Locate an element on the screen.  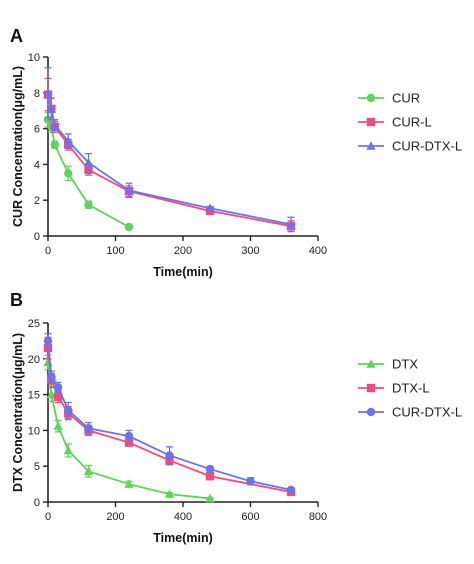
y-tick-label: 6 is located at coordinates (37, 130).